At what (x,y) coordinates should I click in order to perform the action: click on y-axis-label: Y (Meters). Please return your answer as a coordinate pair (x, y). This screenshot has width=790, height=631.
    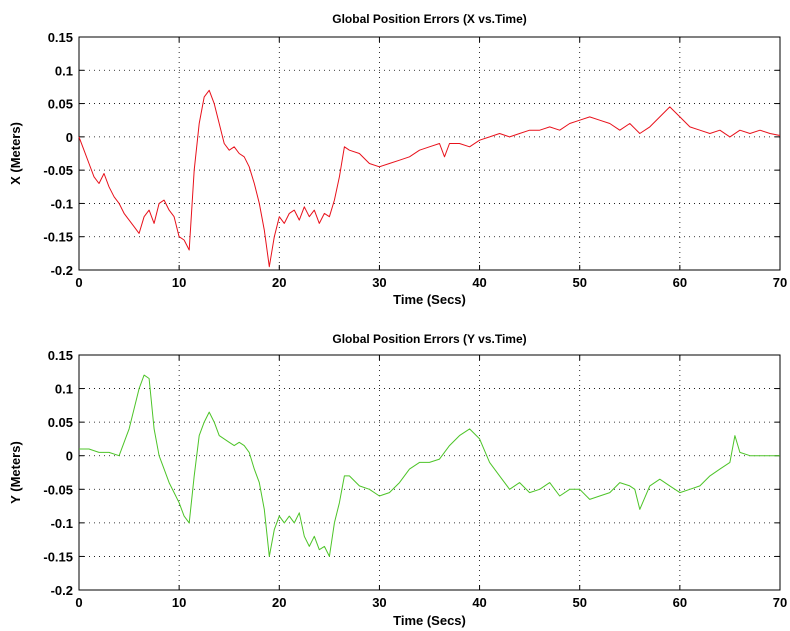
    Looking at the image, I should click on (15, 472).